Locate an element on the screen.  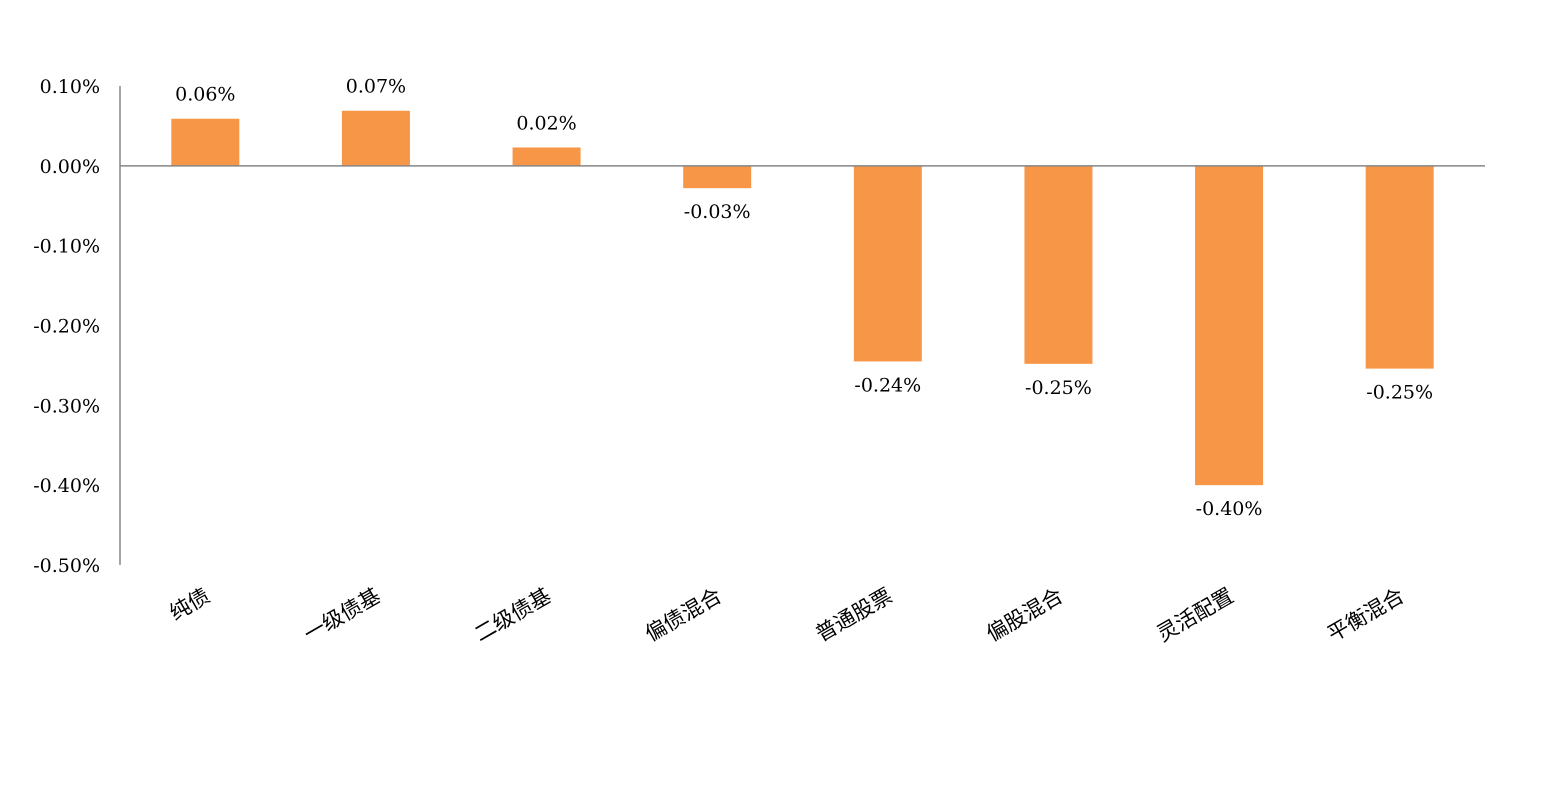
x-tick-label: 平衡混合 is located at coordinates (1365, 615).